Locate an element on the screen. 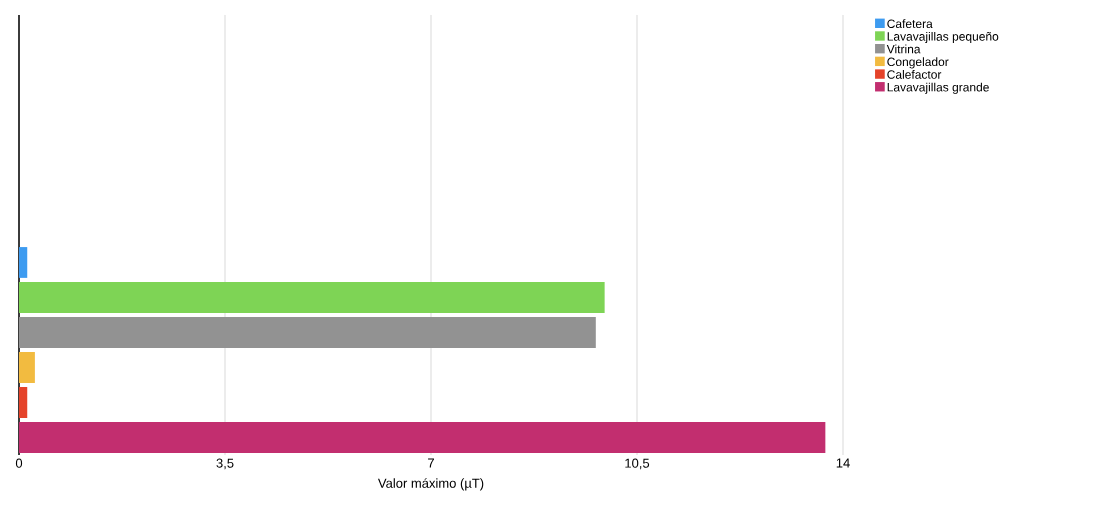 The width and height of the screenshot is (1116, 522). legend-label: Lavavajillas pequeño is located at coordinates (943, 37).